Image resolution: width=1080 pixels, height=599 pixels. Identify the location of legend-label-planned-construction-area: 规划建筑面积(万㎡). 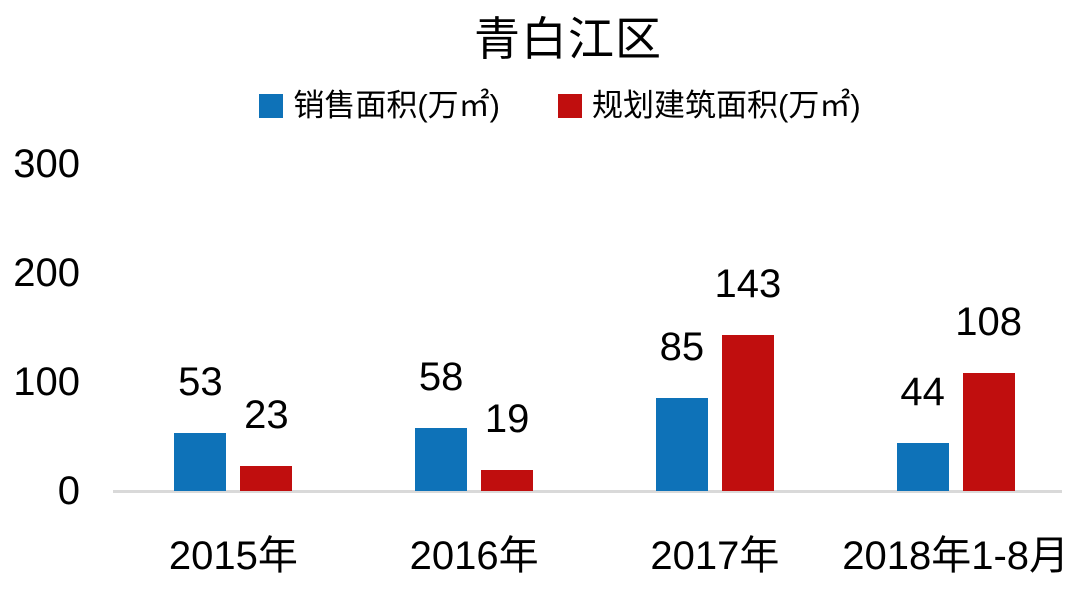
(726, 105).